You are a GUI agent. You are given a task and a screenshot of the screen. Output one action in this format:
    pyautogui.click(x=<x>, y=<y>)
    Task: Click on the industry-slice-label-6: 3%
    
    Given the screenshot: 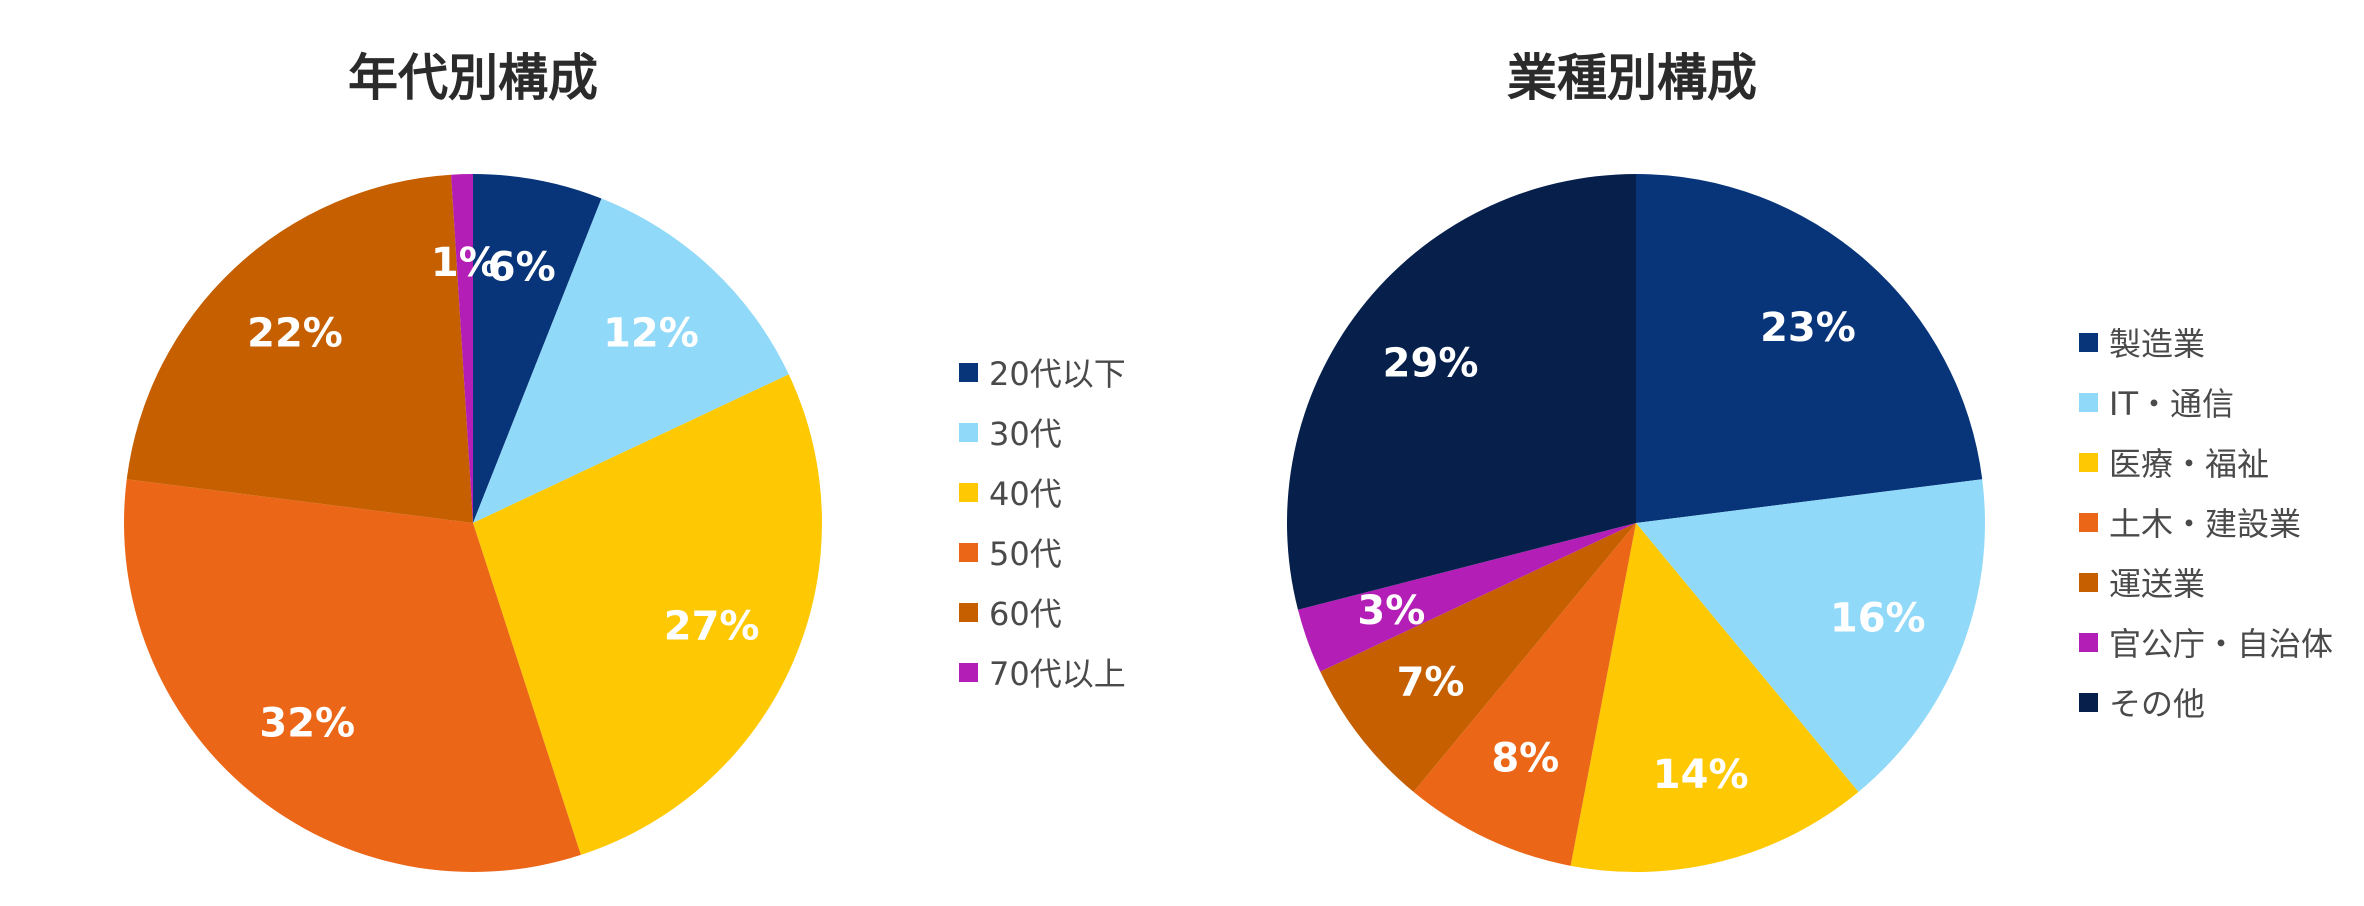 What is the action you would take?
    pyautogui.click(x=1391, y=611)
    